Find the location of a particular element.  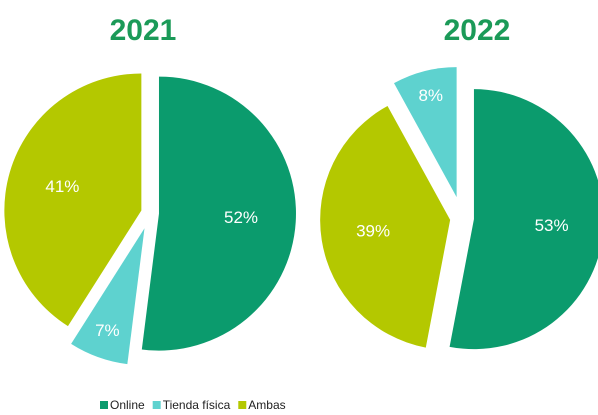

legend-label: Ambas is located at coordinates (266, 405).